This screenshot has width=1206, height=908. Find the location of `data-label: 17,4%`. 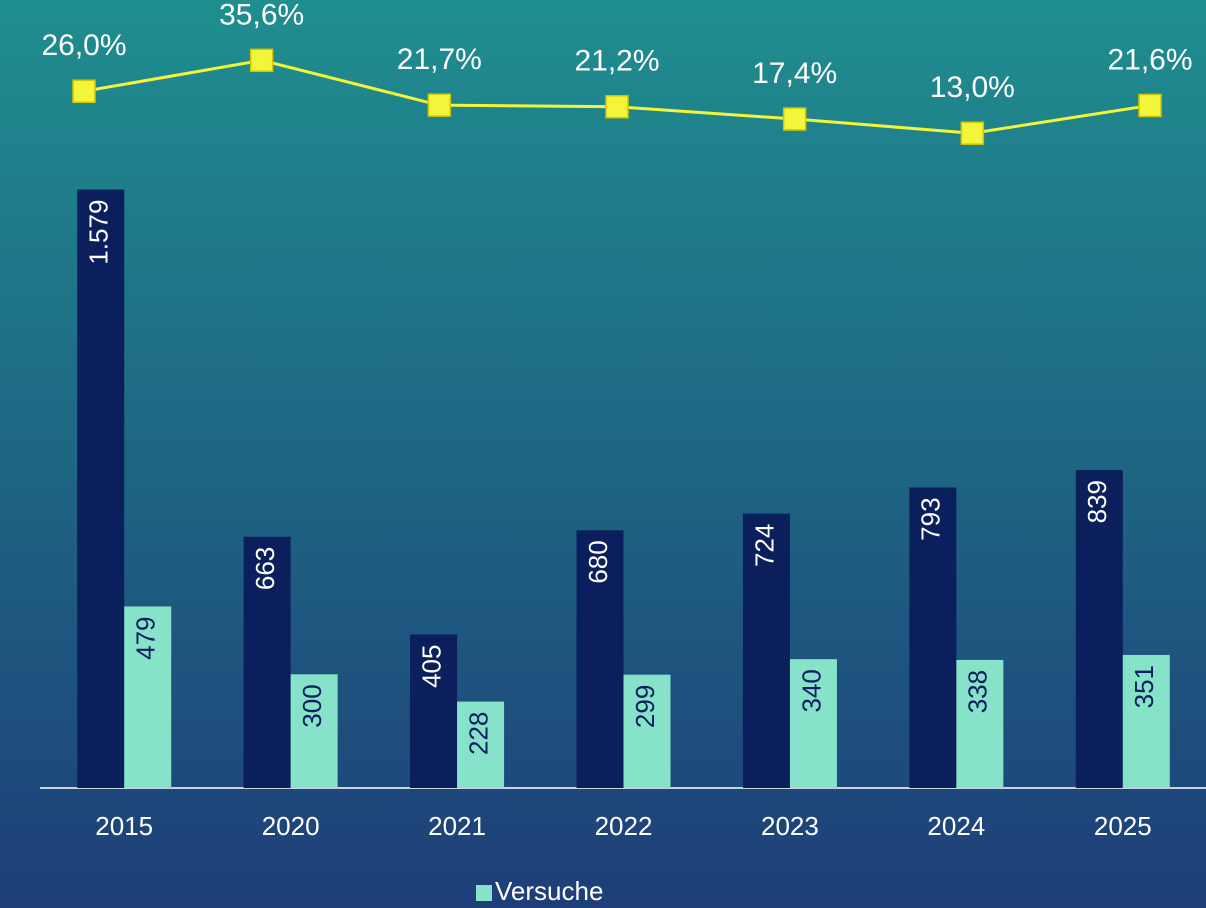

data-label: 17,4% is located at coordinates (794, 73).